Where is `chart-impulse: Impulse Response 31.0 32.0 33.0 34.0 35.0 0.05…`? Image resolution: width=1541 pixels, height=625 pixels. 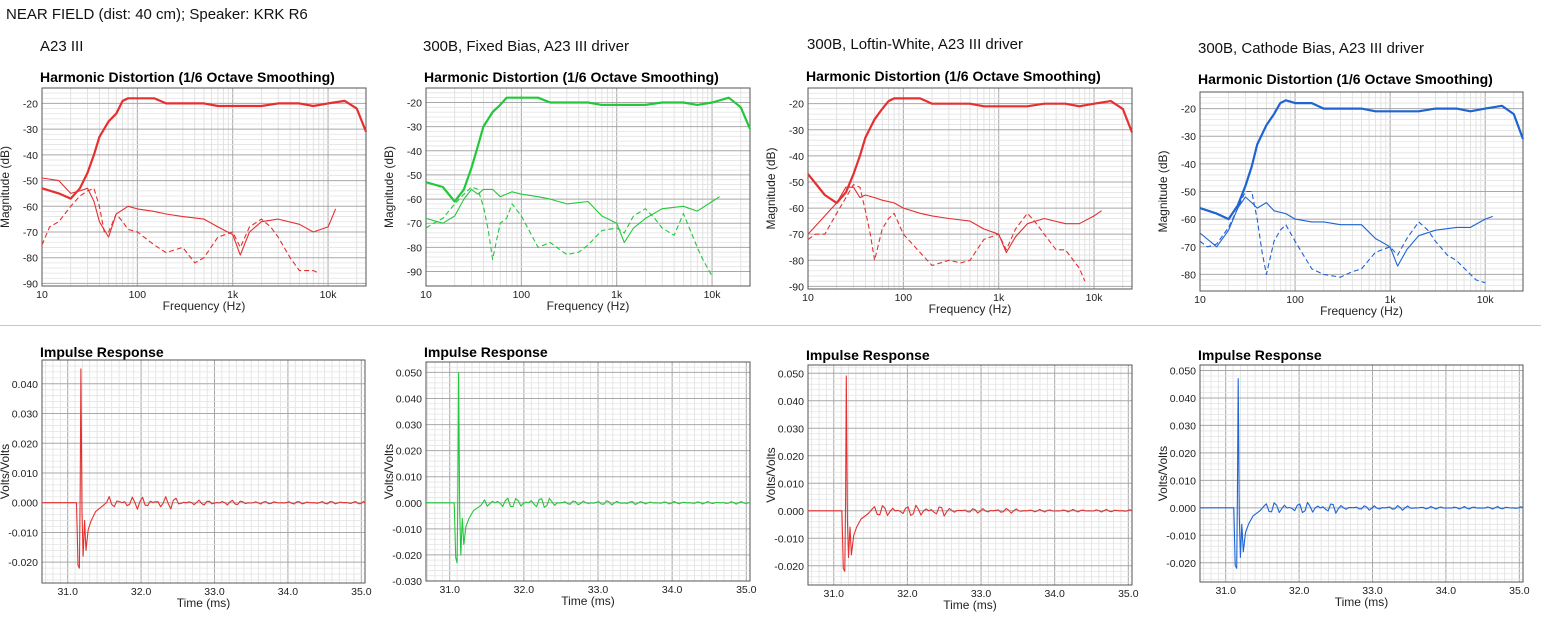 chart-impulse: Impulse Response 31.0 32.0 33.0 34.0 35.0 0.05… is located at coordinates (569, 476).